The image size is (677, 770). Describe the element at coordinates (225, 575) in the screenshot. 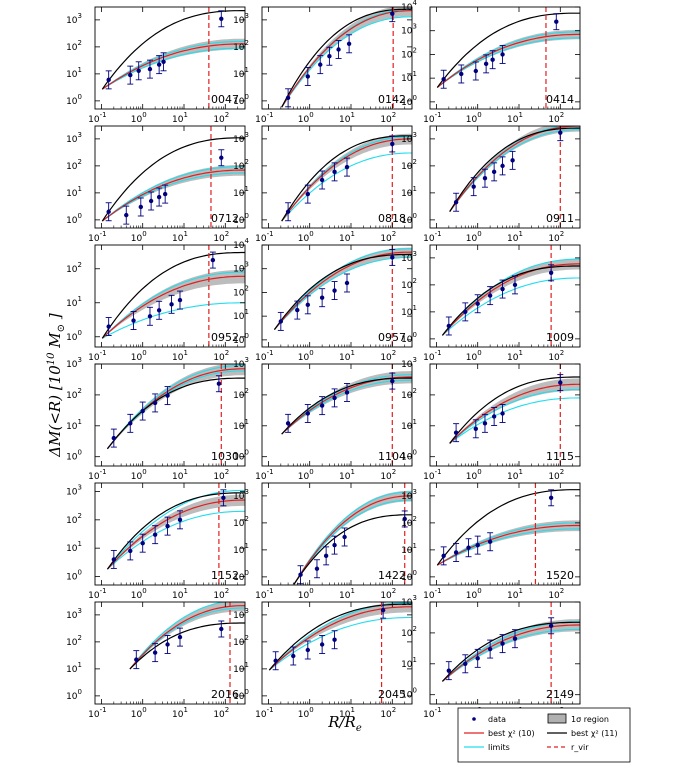

I see `panel-label-1152: 1152` at that location.